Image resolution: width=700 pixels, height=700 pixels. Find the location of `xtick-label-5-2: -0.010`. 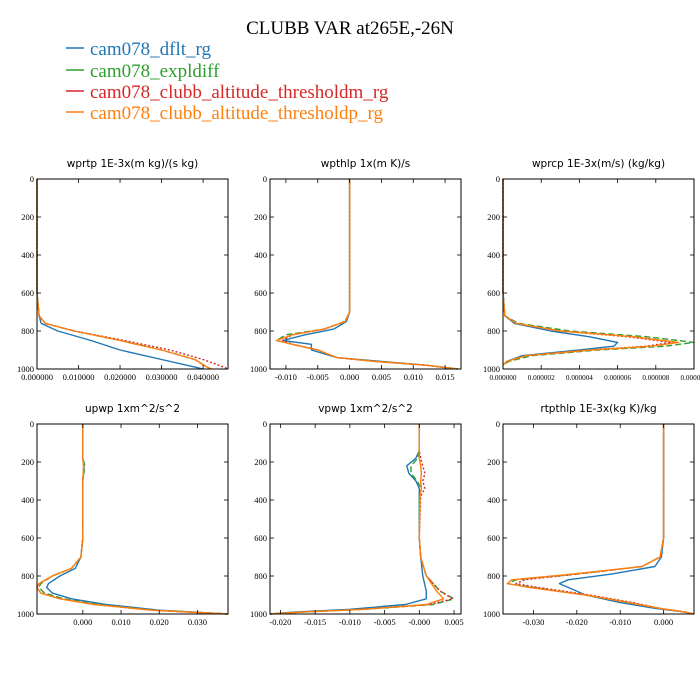

xtick-label-5-2: -0.010 is located at coordinates (620, 622).